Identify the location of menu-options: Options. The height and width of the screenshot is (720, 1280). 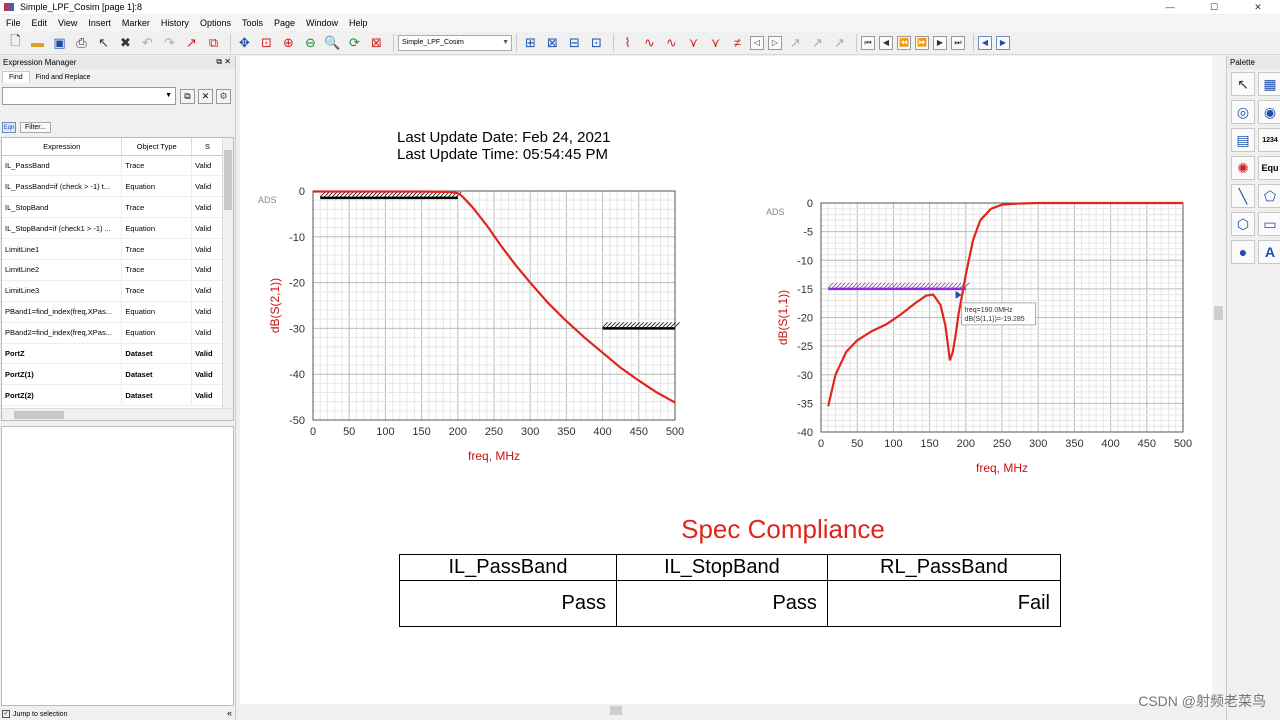
(215, 23).